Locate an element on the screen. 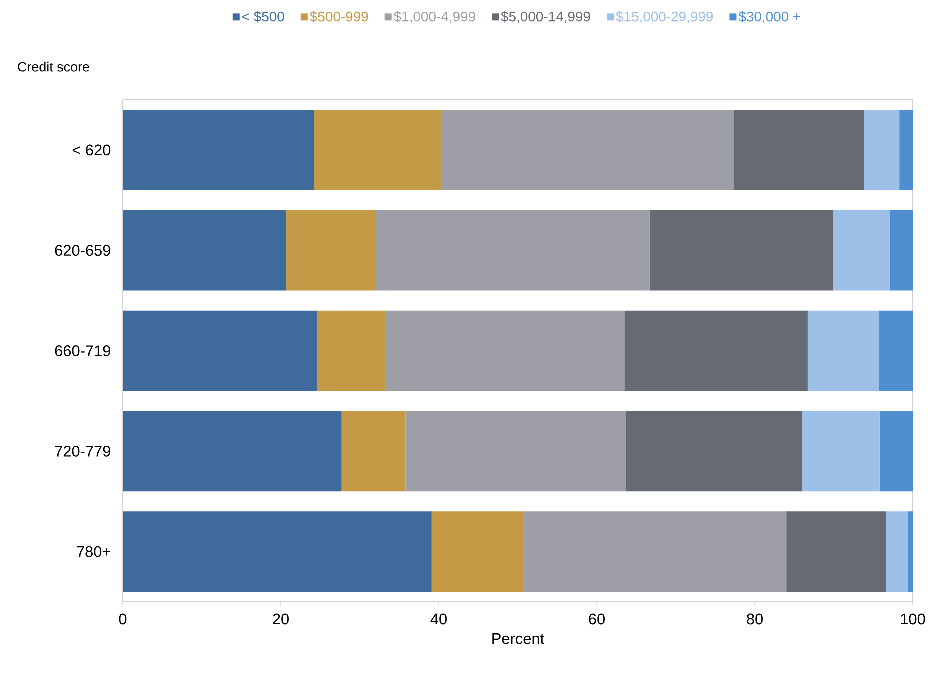  legend-label: $500-999 is located at coordinates (339, 17).